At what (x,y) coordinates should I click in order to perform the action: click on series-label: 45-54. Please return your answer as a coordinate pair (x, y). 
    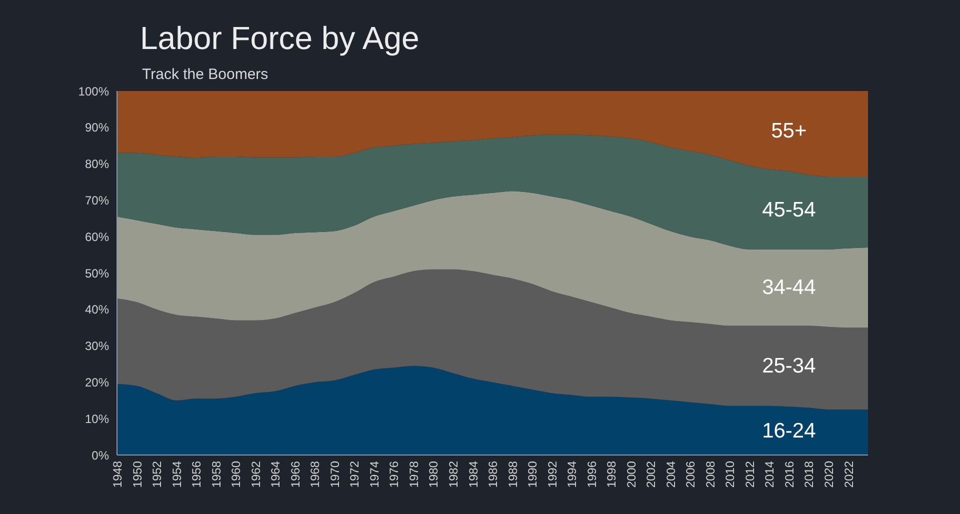
    Looking at the image, I should click on (789, 210).